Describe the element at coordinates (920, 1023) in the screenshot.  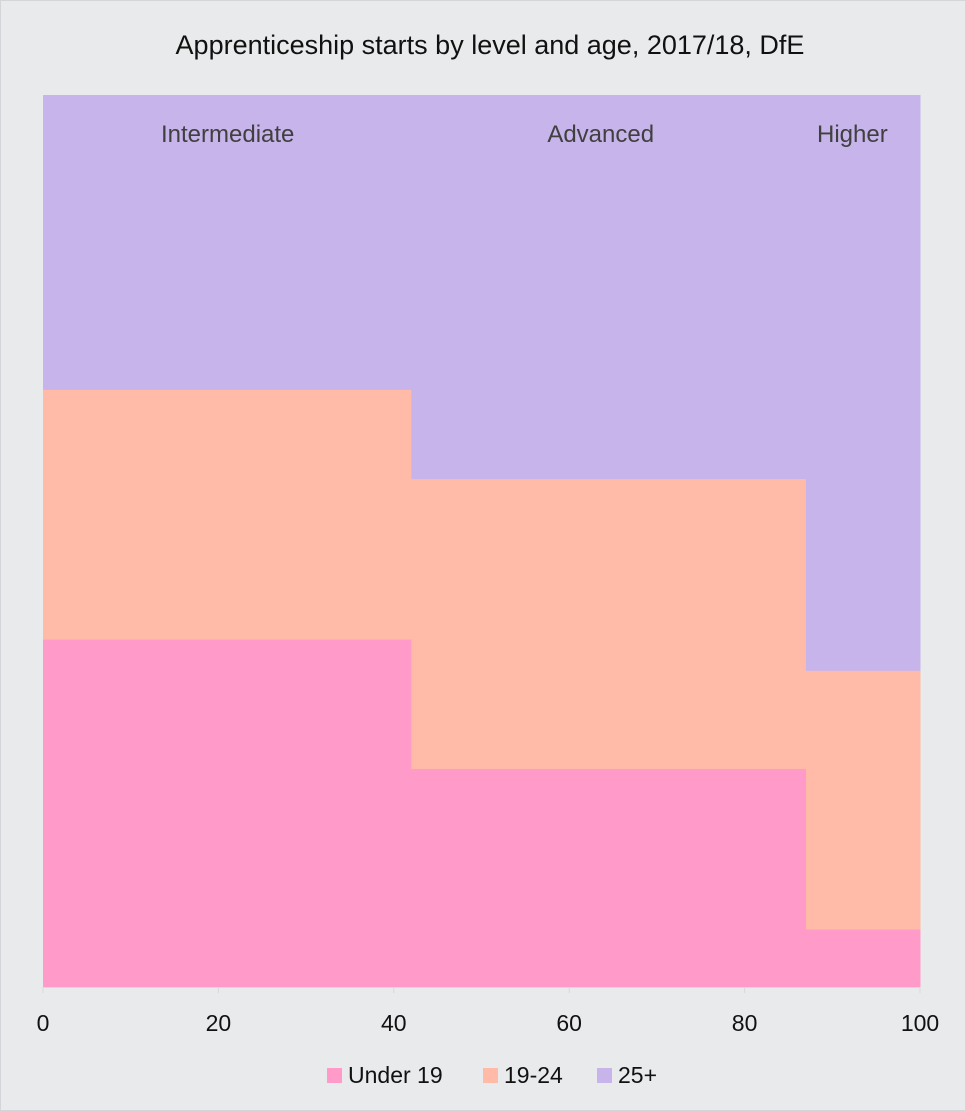
I see `x-tick-label: 100` at that location.